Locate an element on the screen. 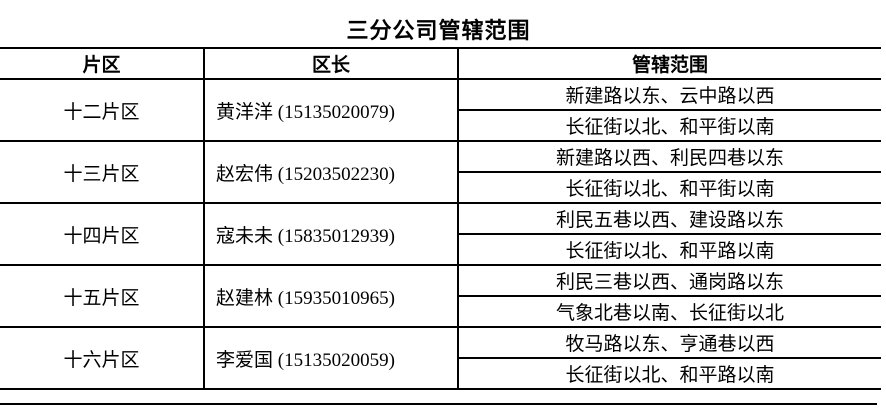  scope-cell: 牧马路以东、亨通巷以西 is located at coordinates (669, 342).